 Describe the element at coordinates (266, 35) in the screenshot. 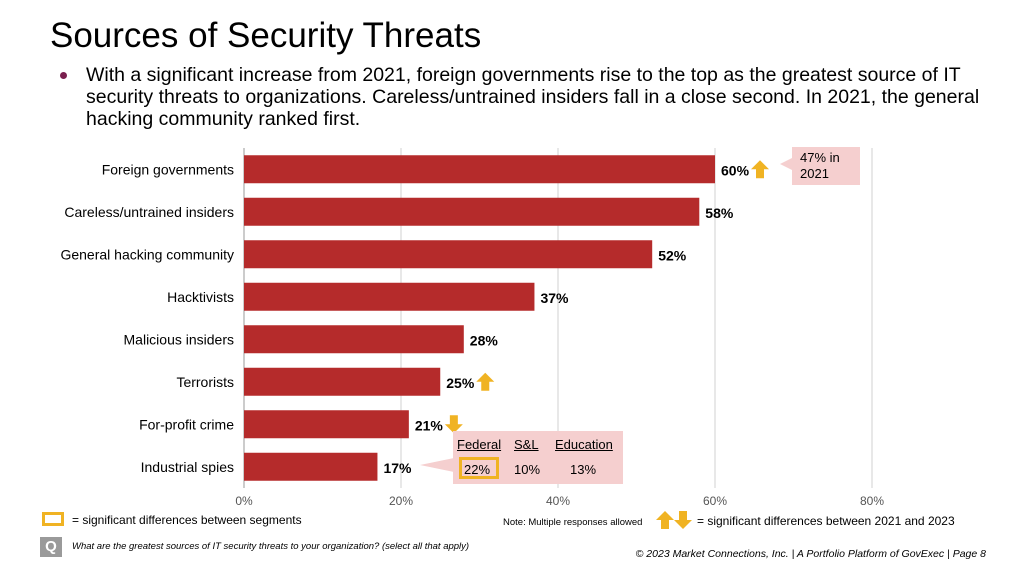

I see `slide-title: Sources of Security Threats` at that location.